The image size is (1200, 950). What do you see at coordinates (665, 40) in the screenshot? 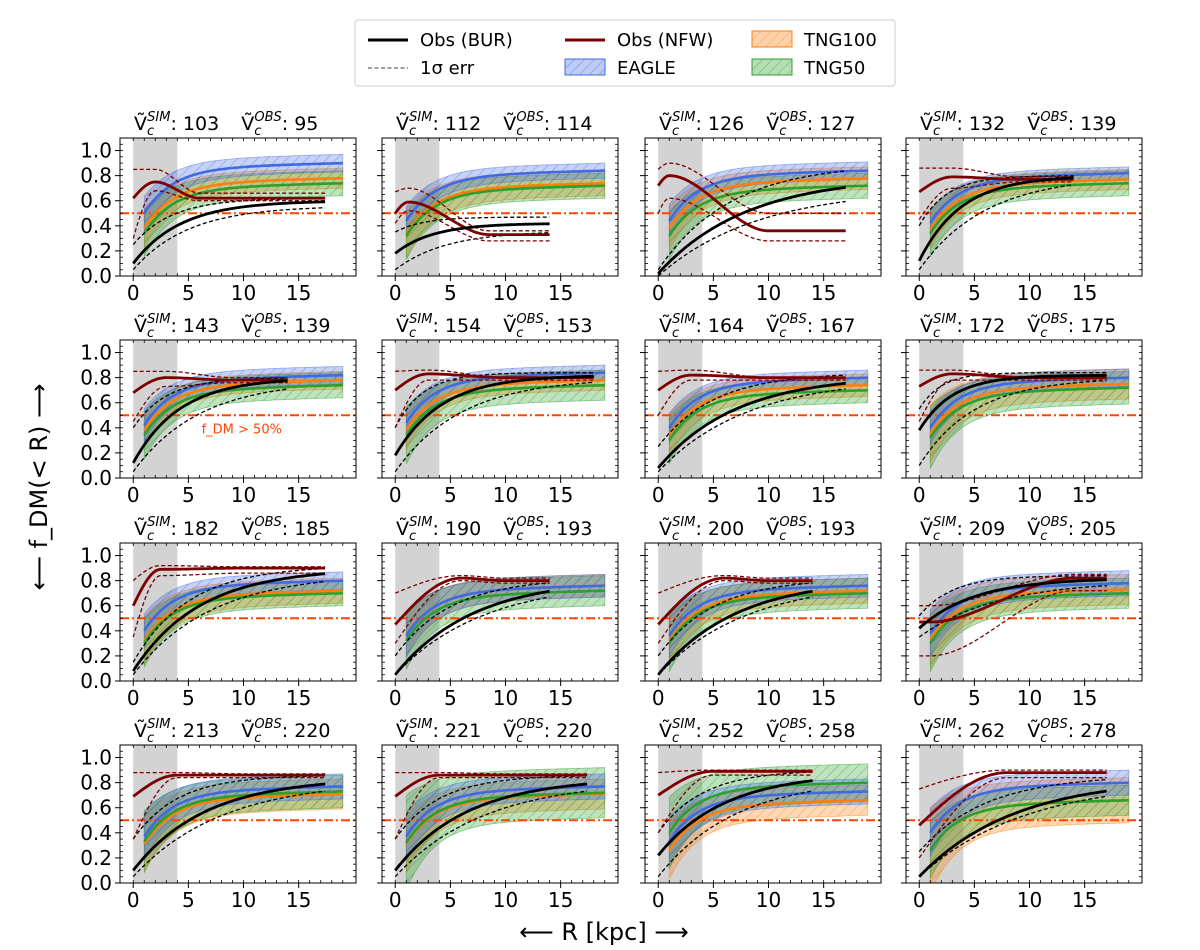
I see `legend-label-obs_nfw: Obs (NFW)` at bounding box center [665, 40].